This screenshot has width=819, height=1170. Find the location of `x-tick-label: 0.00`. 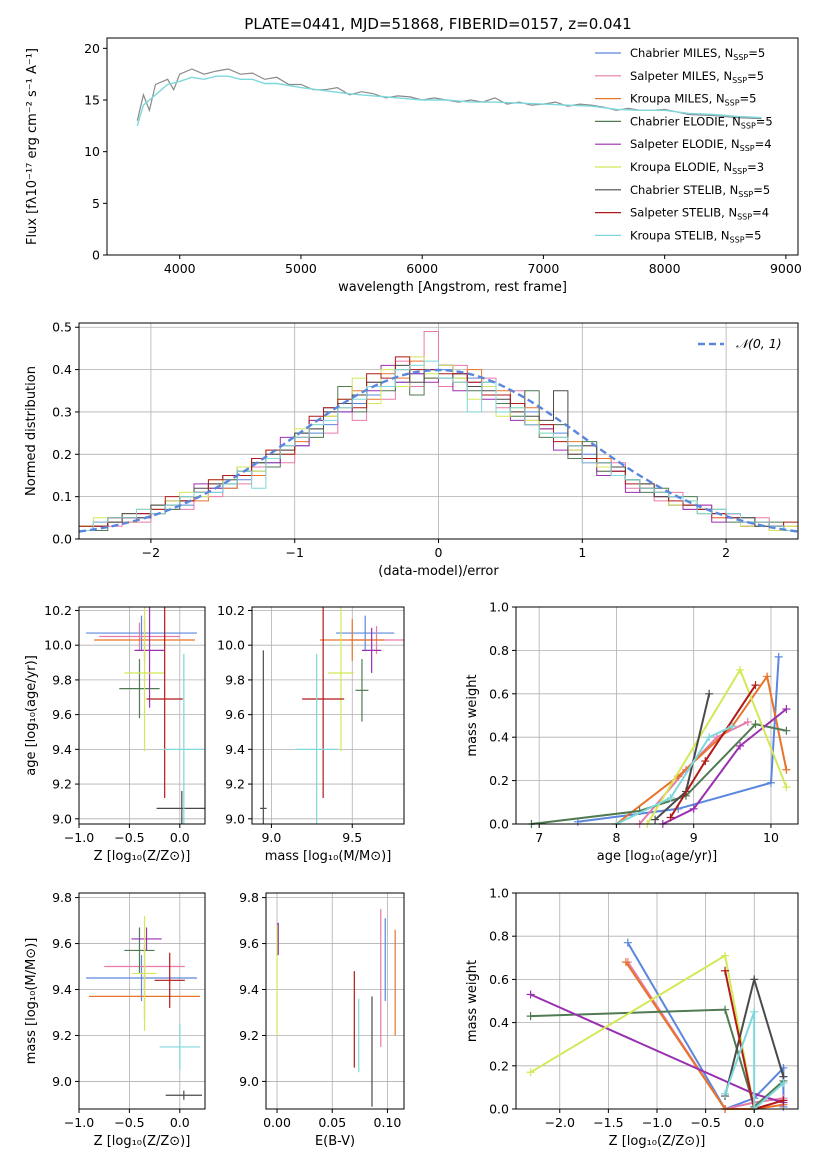

x-tick-label: 0.00 is located at coordinates (277, 1122).